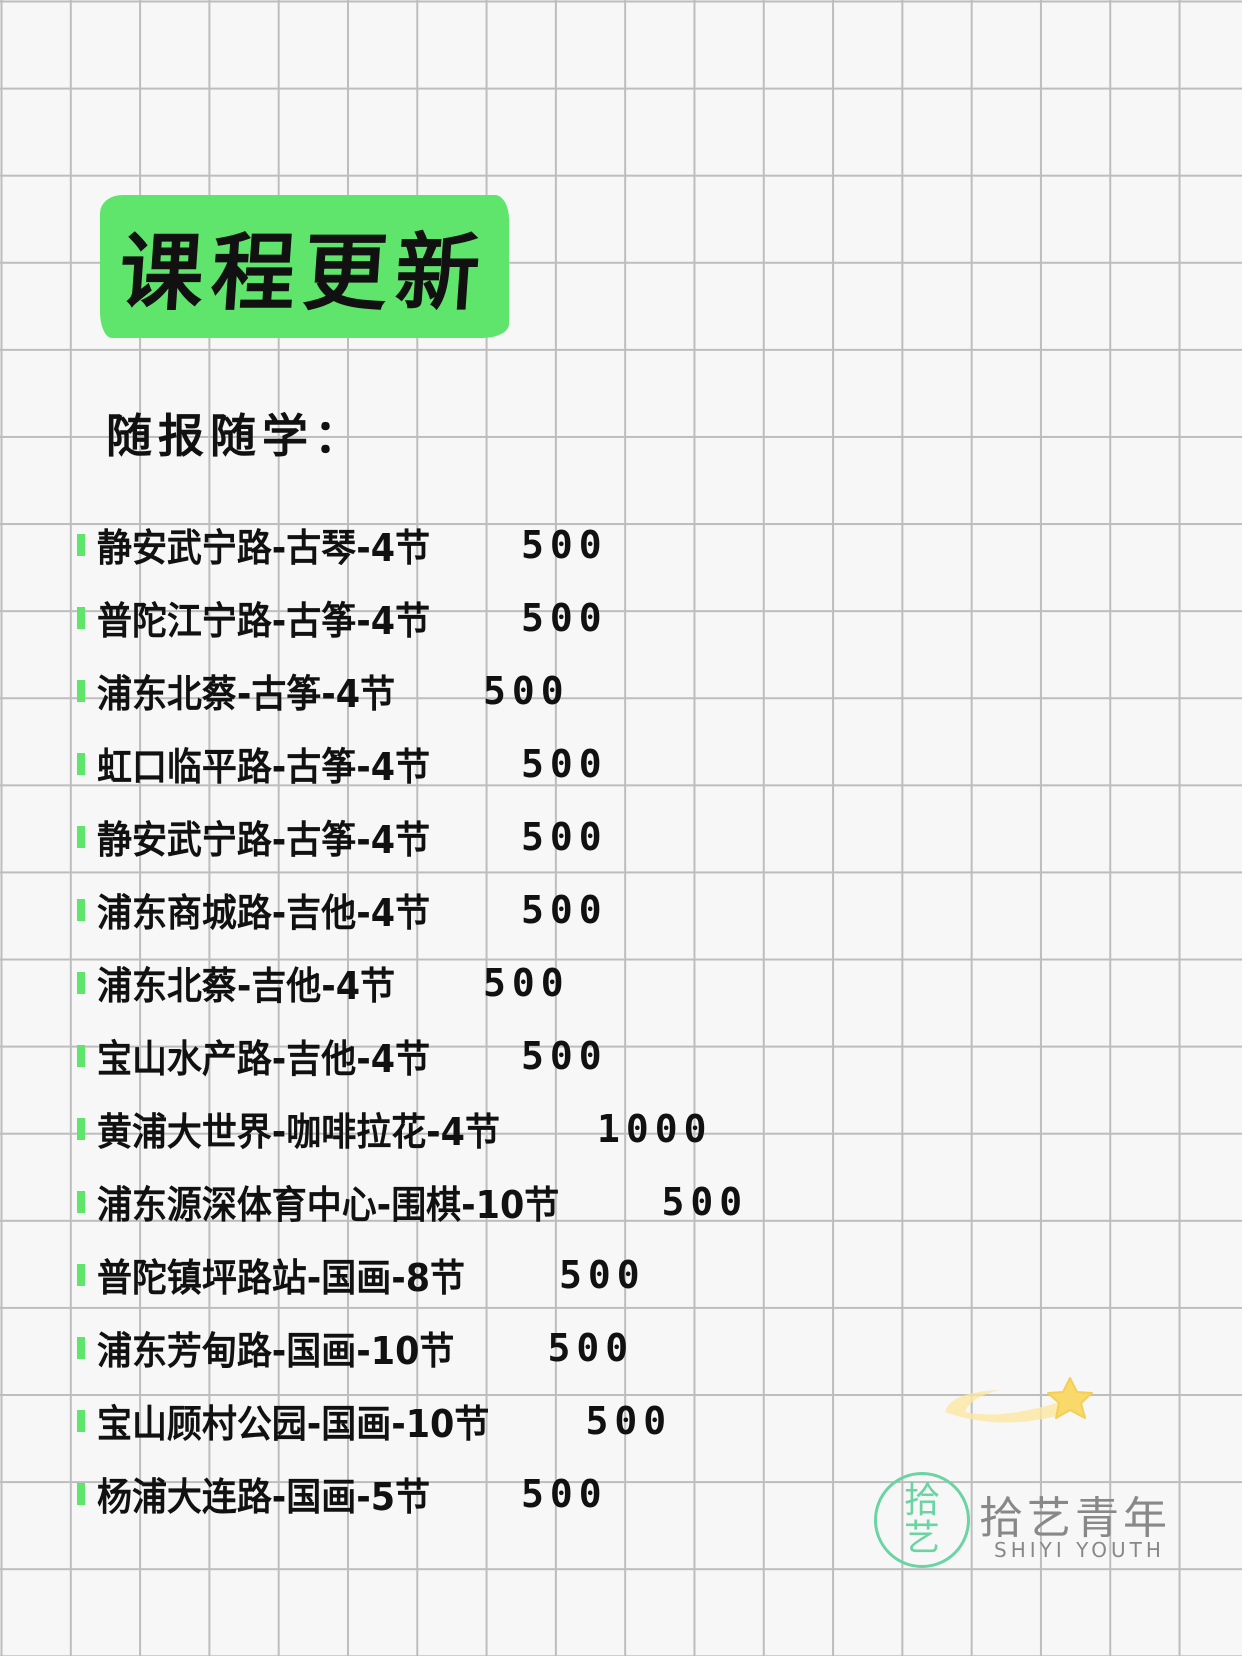 The height and width of the screenshot is (1656, 1242). Describe the element at coordinates (921, 1500) in the screenshot. I see `logo-mark-top: 拾` at that location.